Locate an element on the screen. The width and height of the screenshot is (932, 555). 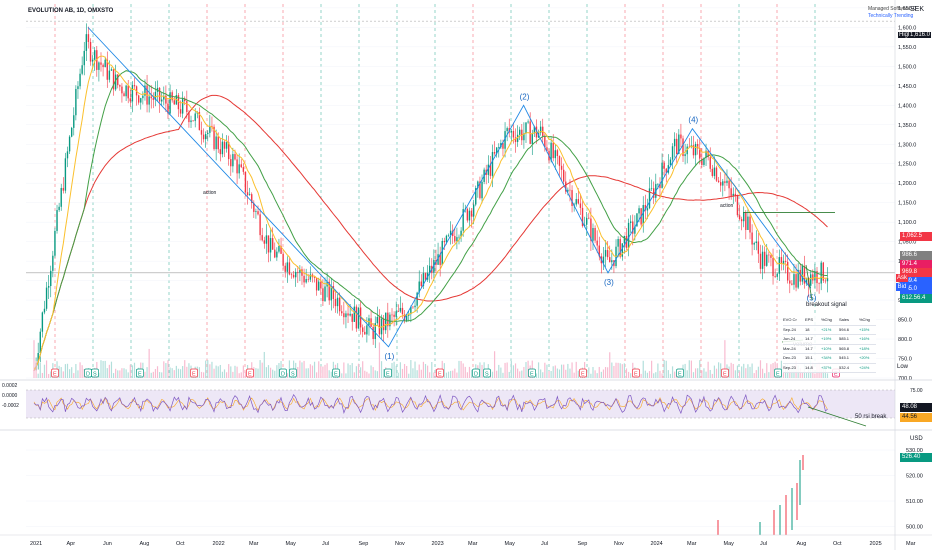
table-row: Sep-24 18 +21% 594.6 +15% is located at coordinates (829, 330).